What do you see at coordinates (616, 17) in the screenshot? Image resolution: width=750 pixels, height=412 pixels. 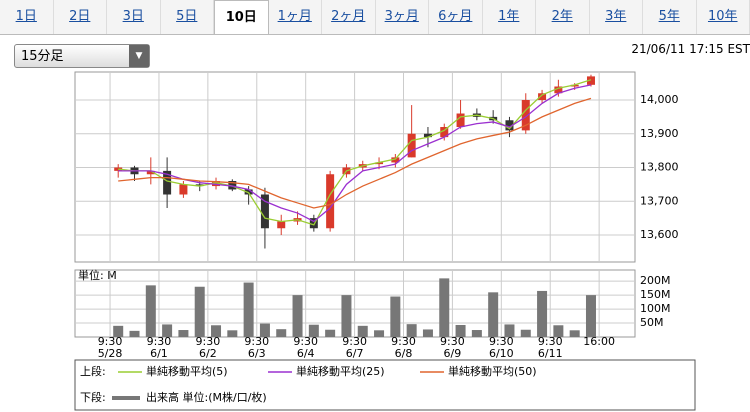 I see `tab: 3年` at bounding box center [616, 17].